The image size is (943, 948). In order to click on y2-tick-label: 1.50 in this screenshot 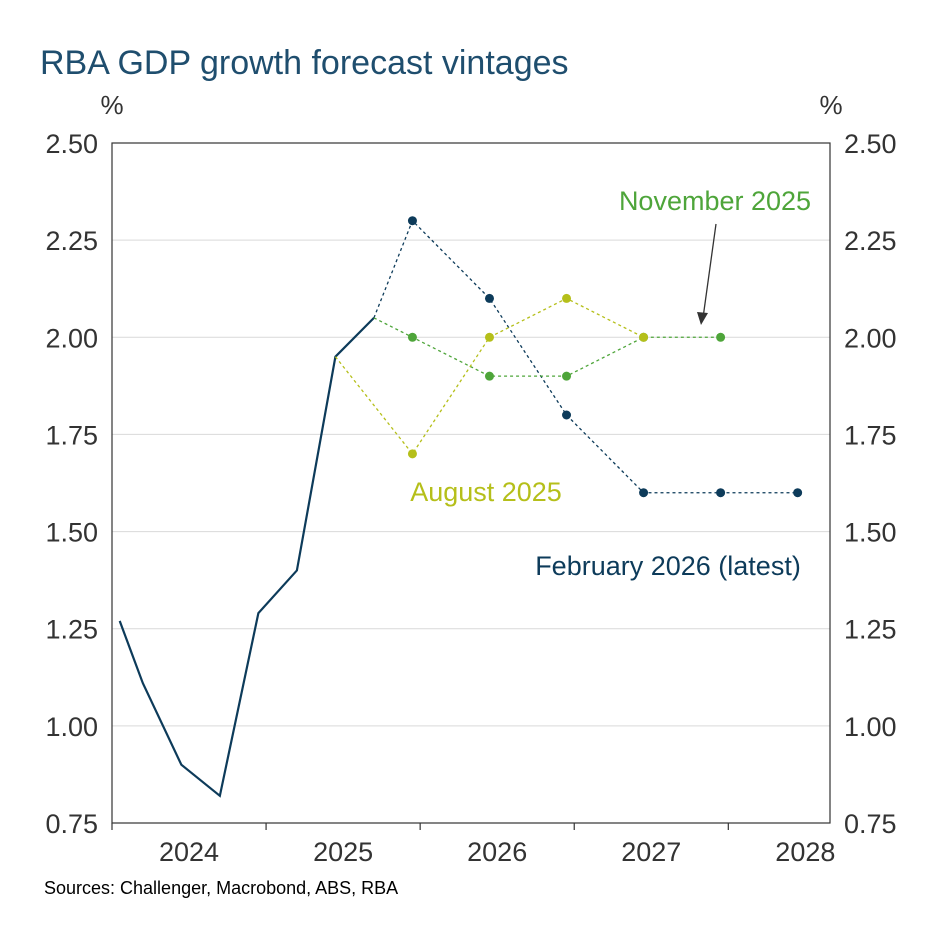, I will do `click(870, 533)`.